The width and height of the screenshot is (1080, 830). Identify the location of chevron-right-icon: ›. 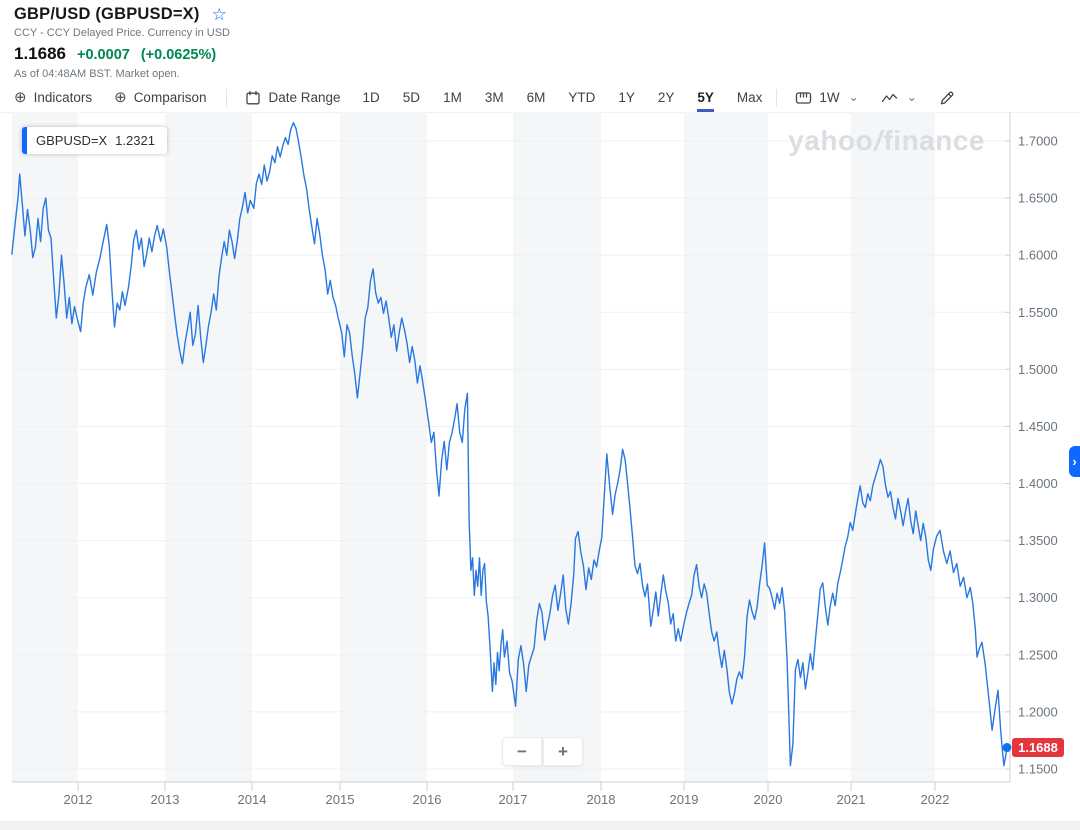
(1074, 461).